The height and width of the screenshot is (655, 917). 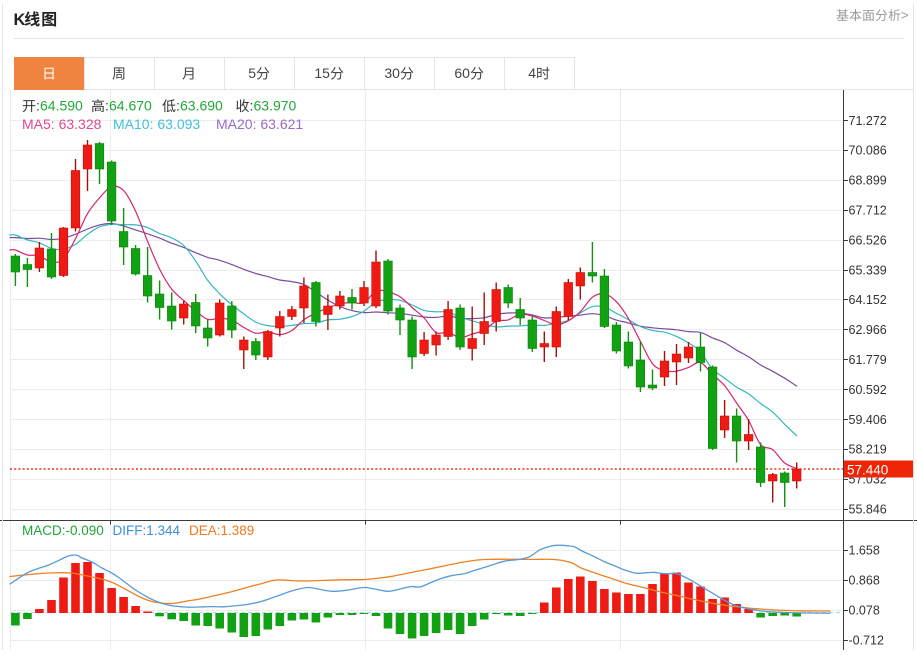 What do you see at coordinates (868, 240) in the screenshot?
I see `svg-text: 66.526` at bounding box center [868, 240].